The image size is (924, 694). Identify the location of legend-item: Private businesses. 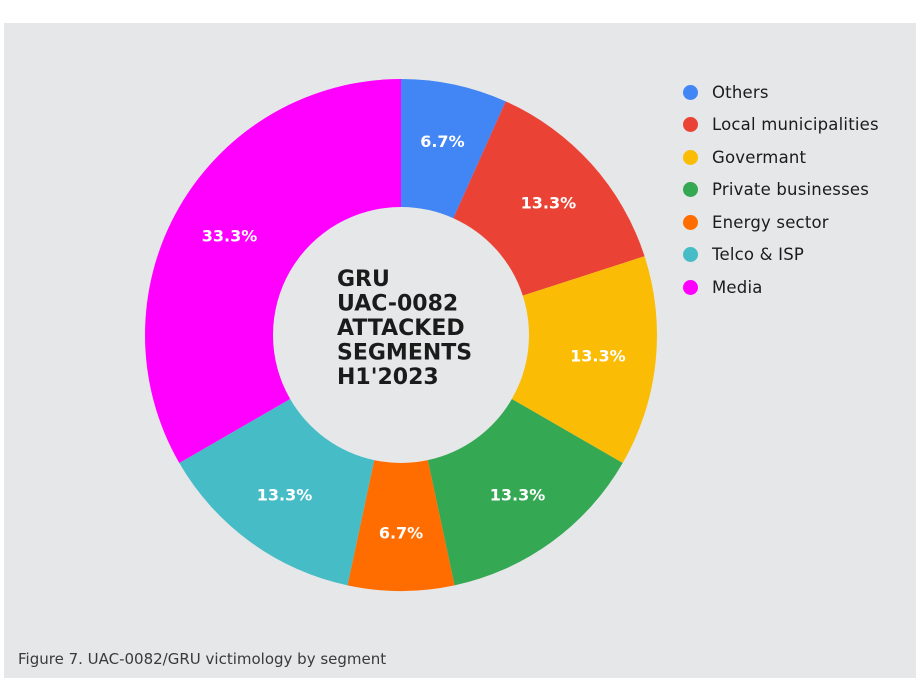
(781, 190).